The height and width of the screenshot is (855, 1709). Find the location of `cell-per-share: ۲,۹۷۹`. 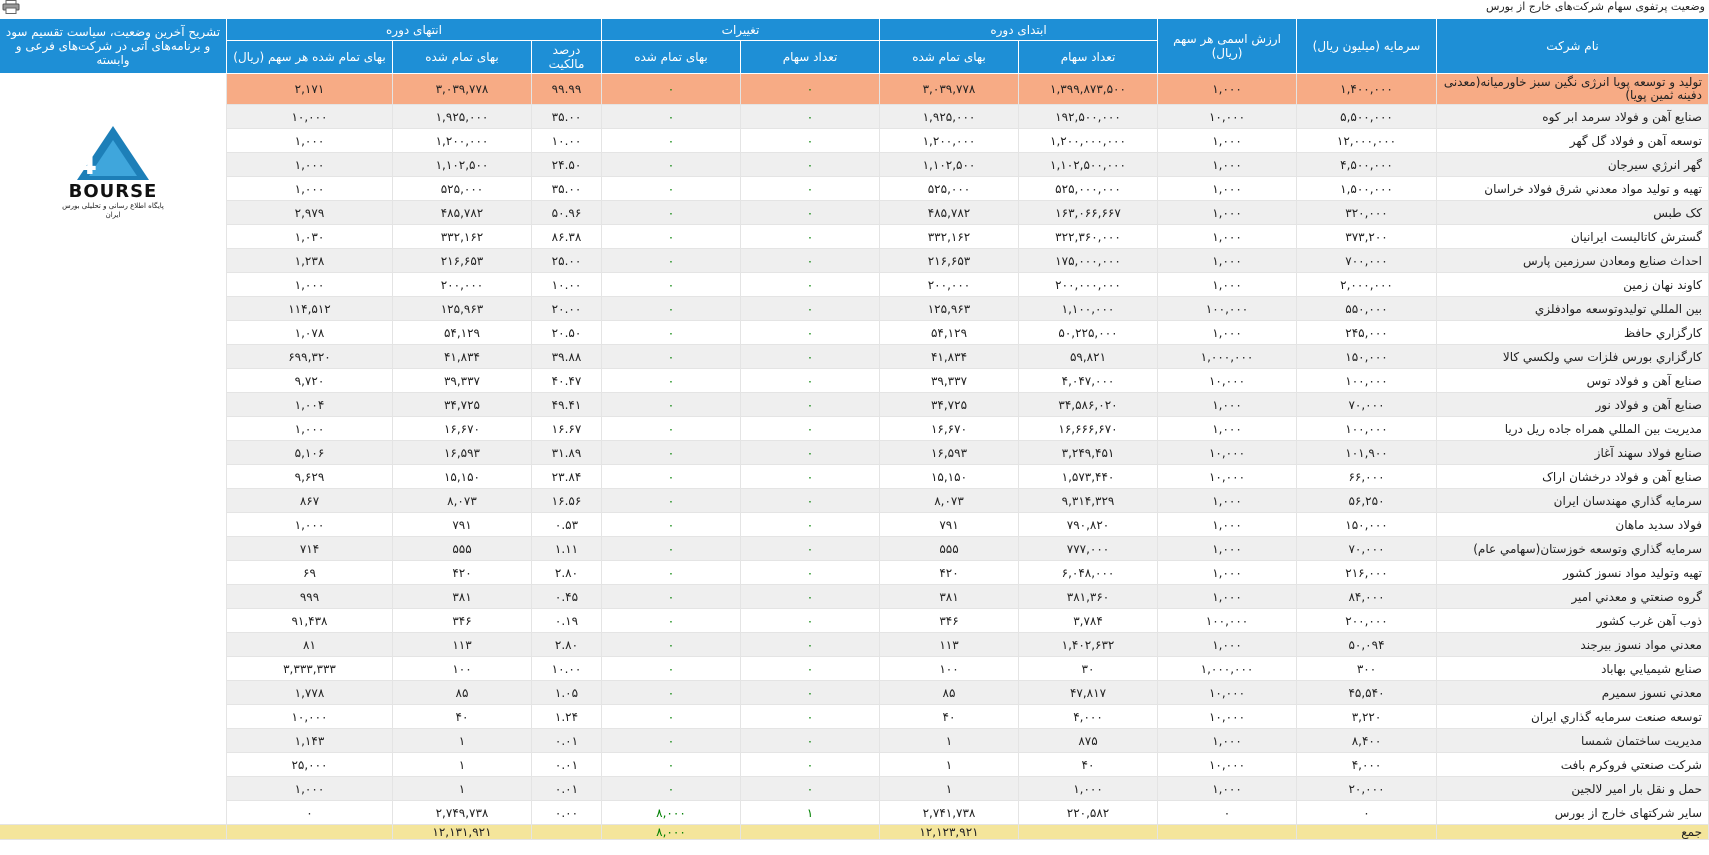

cell-per-share: ۲,۹۷۹ is located at coordinates (309, 212).